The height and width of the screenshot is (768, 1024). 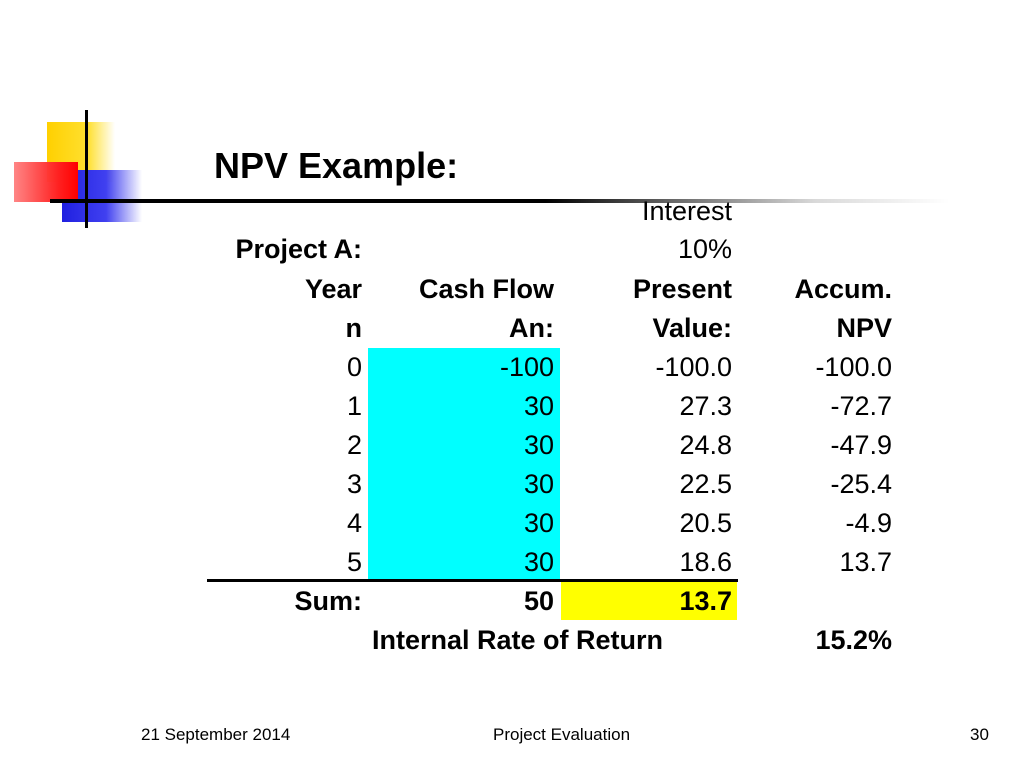 I want to click on irr-value: 15.2%, so click(x=853, y=640).